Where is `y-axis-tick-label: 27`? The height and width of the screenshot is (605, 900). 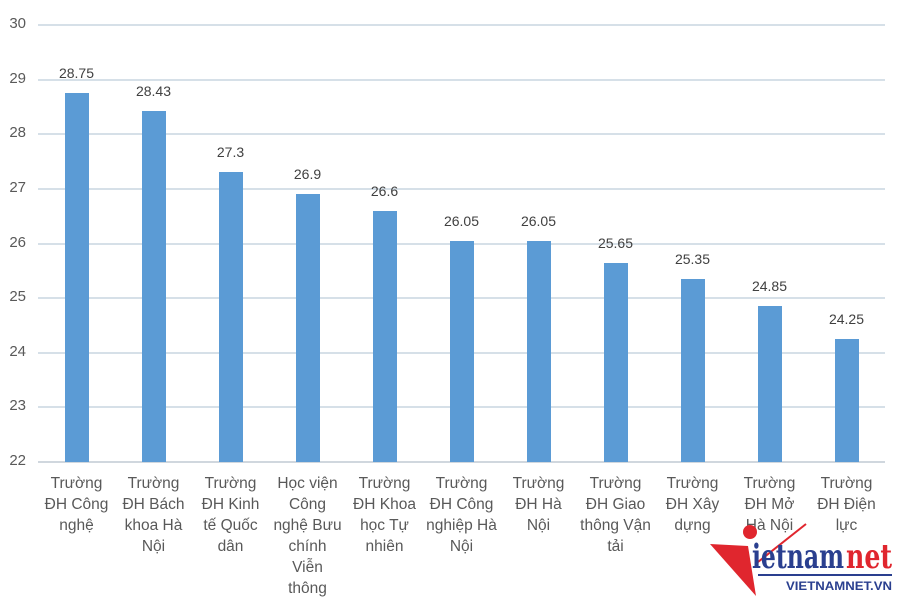
y-axis-tick-label: 27 is located at coordinates (17, 187).